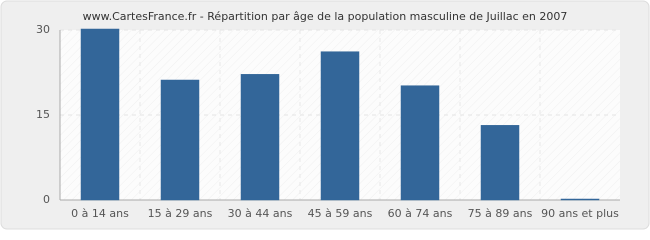 This screenshot has width=650, height=240. I want to click on x-tick-label: 45 à 59 ans, so click(340, 213).